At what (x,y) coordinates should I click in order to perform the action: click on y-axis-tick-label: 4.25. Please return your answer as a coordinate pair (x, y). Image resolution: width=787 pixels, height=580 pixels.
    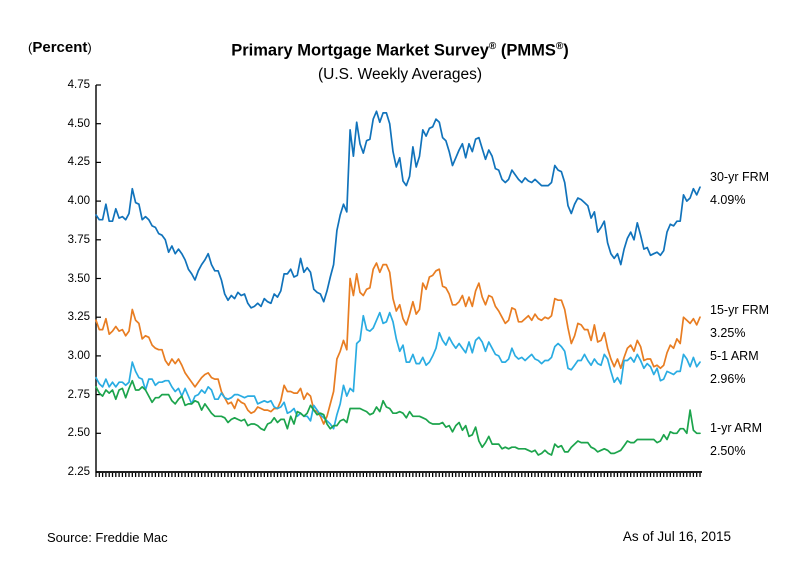
    Looking at the image, I should click on (78, 162).